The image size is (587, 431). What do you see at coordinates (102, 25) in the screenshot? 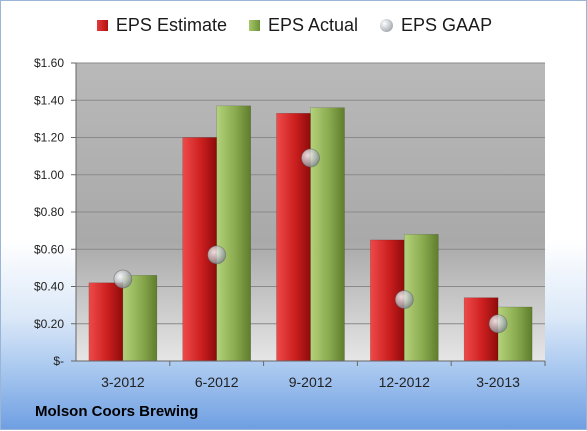
I see `legend-swatch-estimate` at bounding box center [102, 25].